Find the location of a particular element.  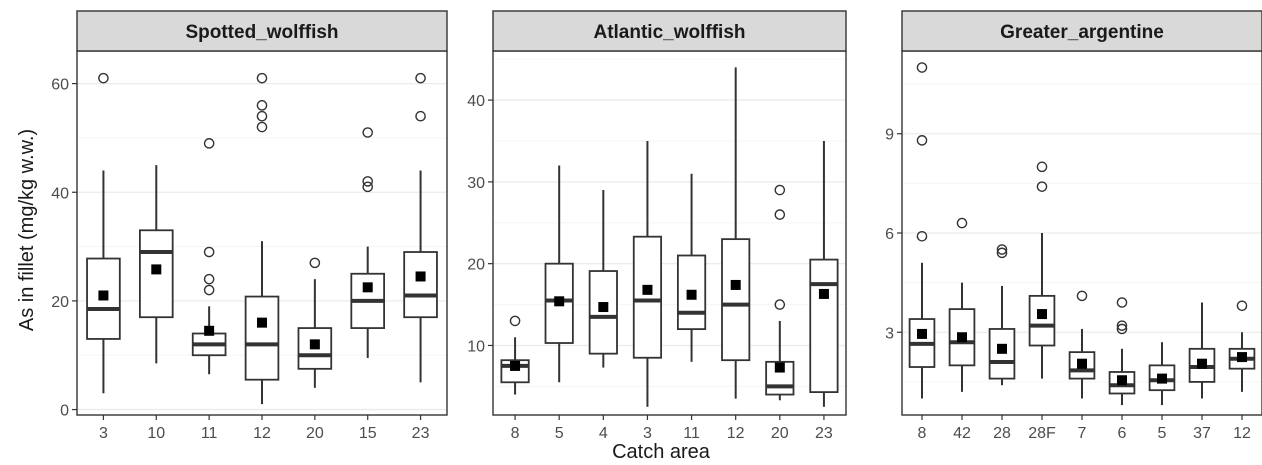

x-tick-label: 5 is located at coordinates (559, 433).